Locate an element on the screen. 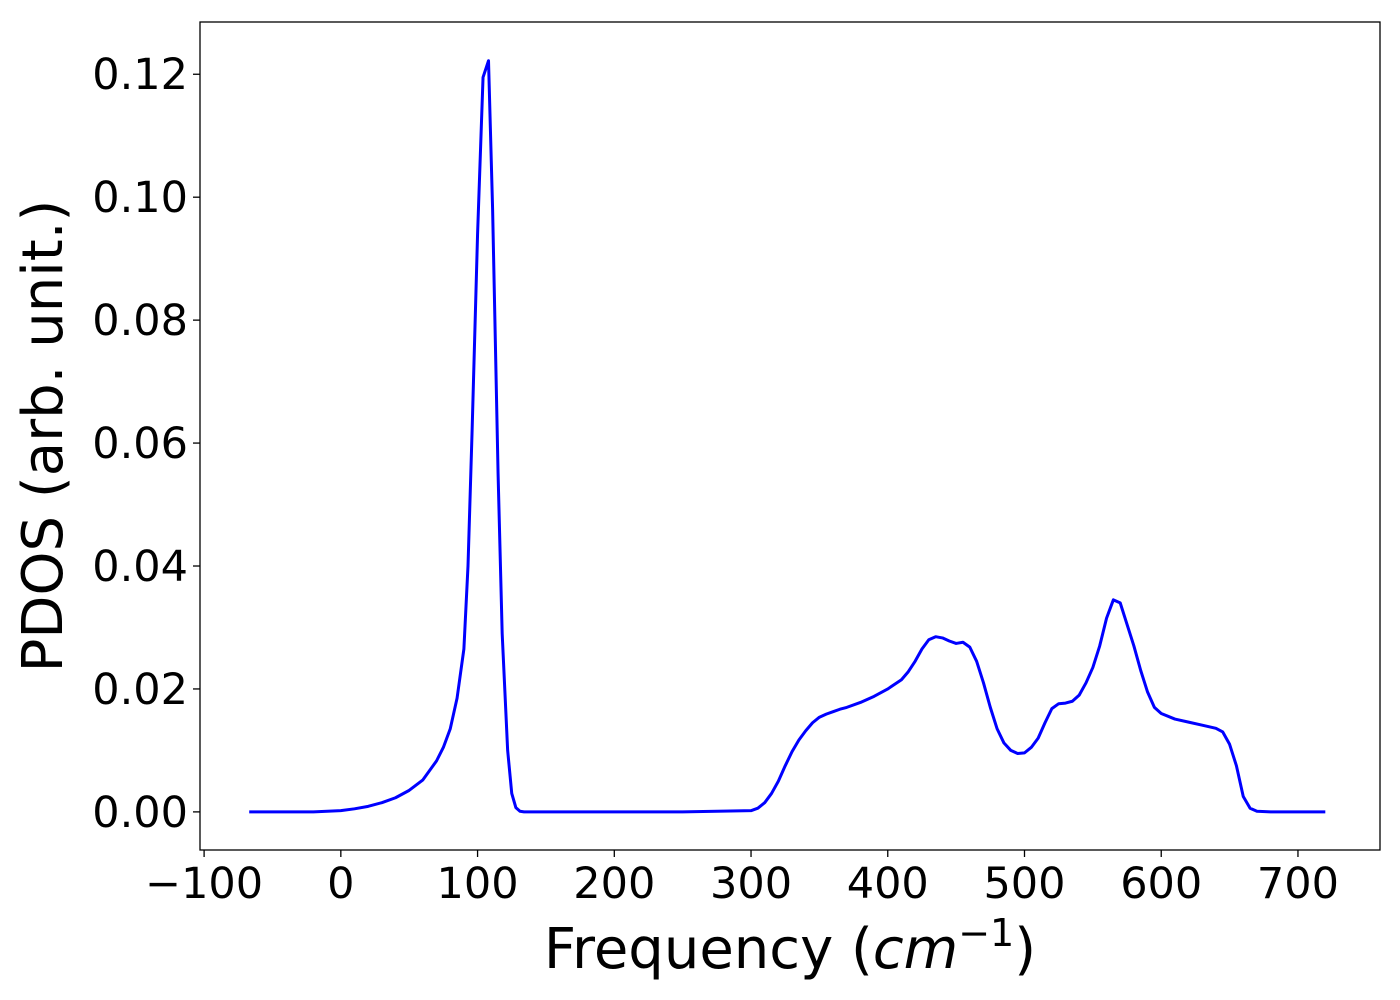 Image resolution: width=1400 pixels, height=1000 pixels. x-tick-label: 500 is located at coordinates (1024, 884).